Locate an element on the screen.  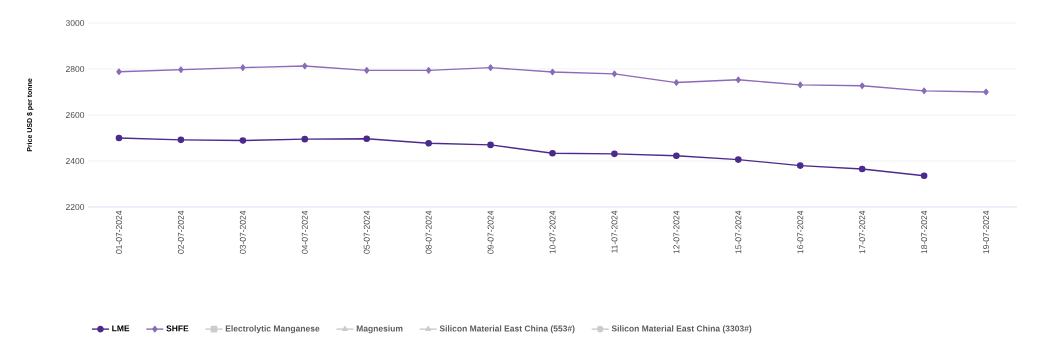
x-tick-label: 17-07-2024 is located at coordinates (862, 232).